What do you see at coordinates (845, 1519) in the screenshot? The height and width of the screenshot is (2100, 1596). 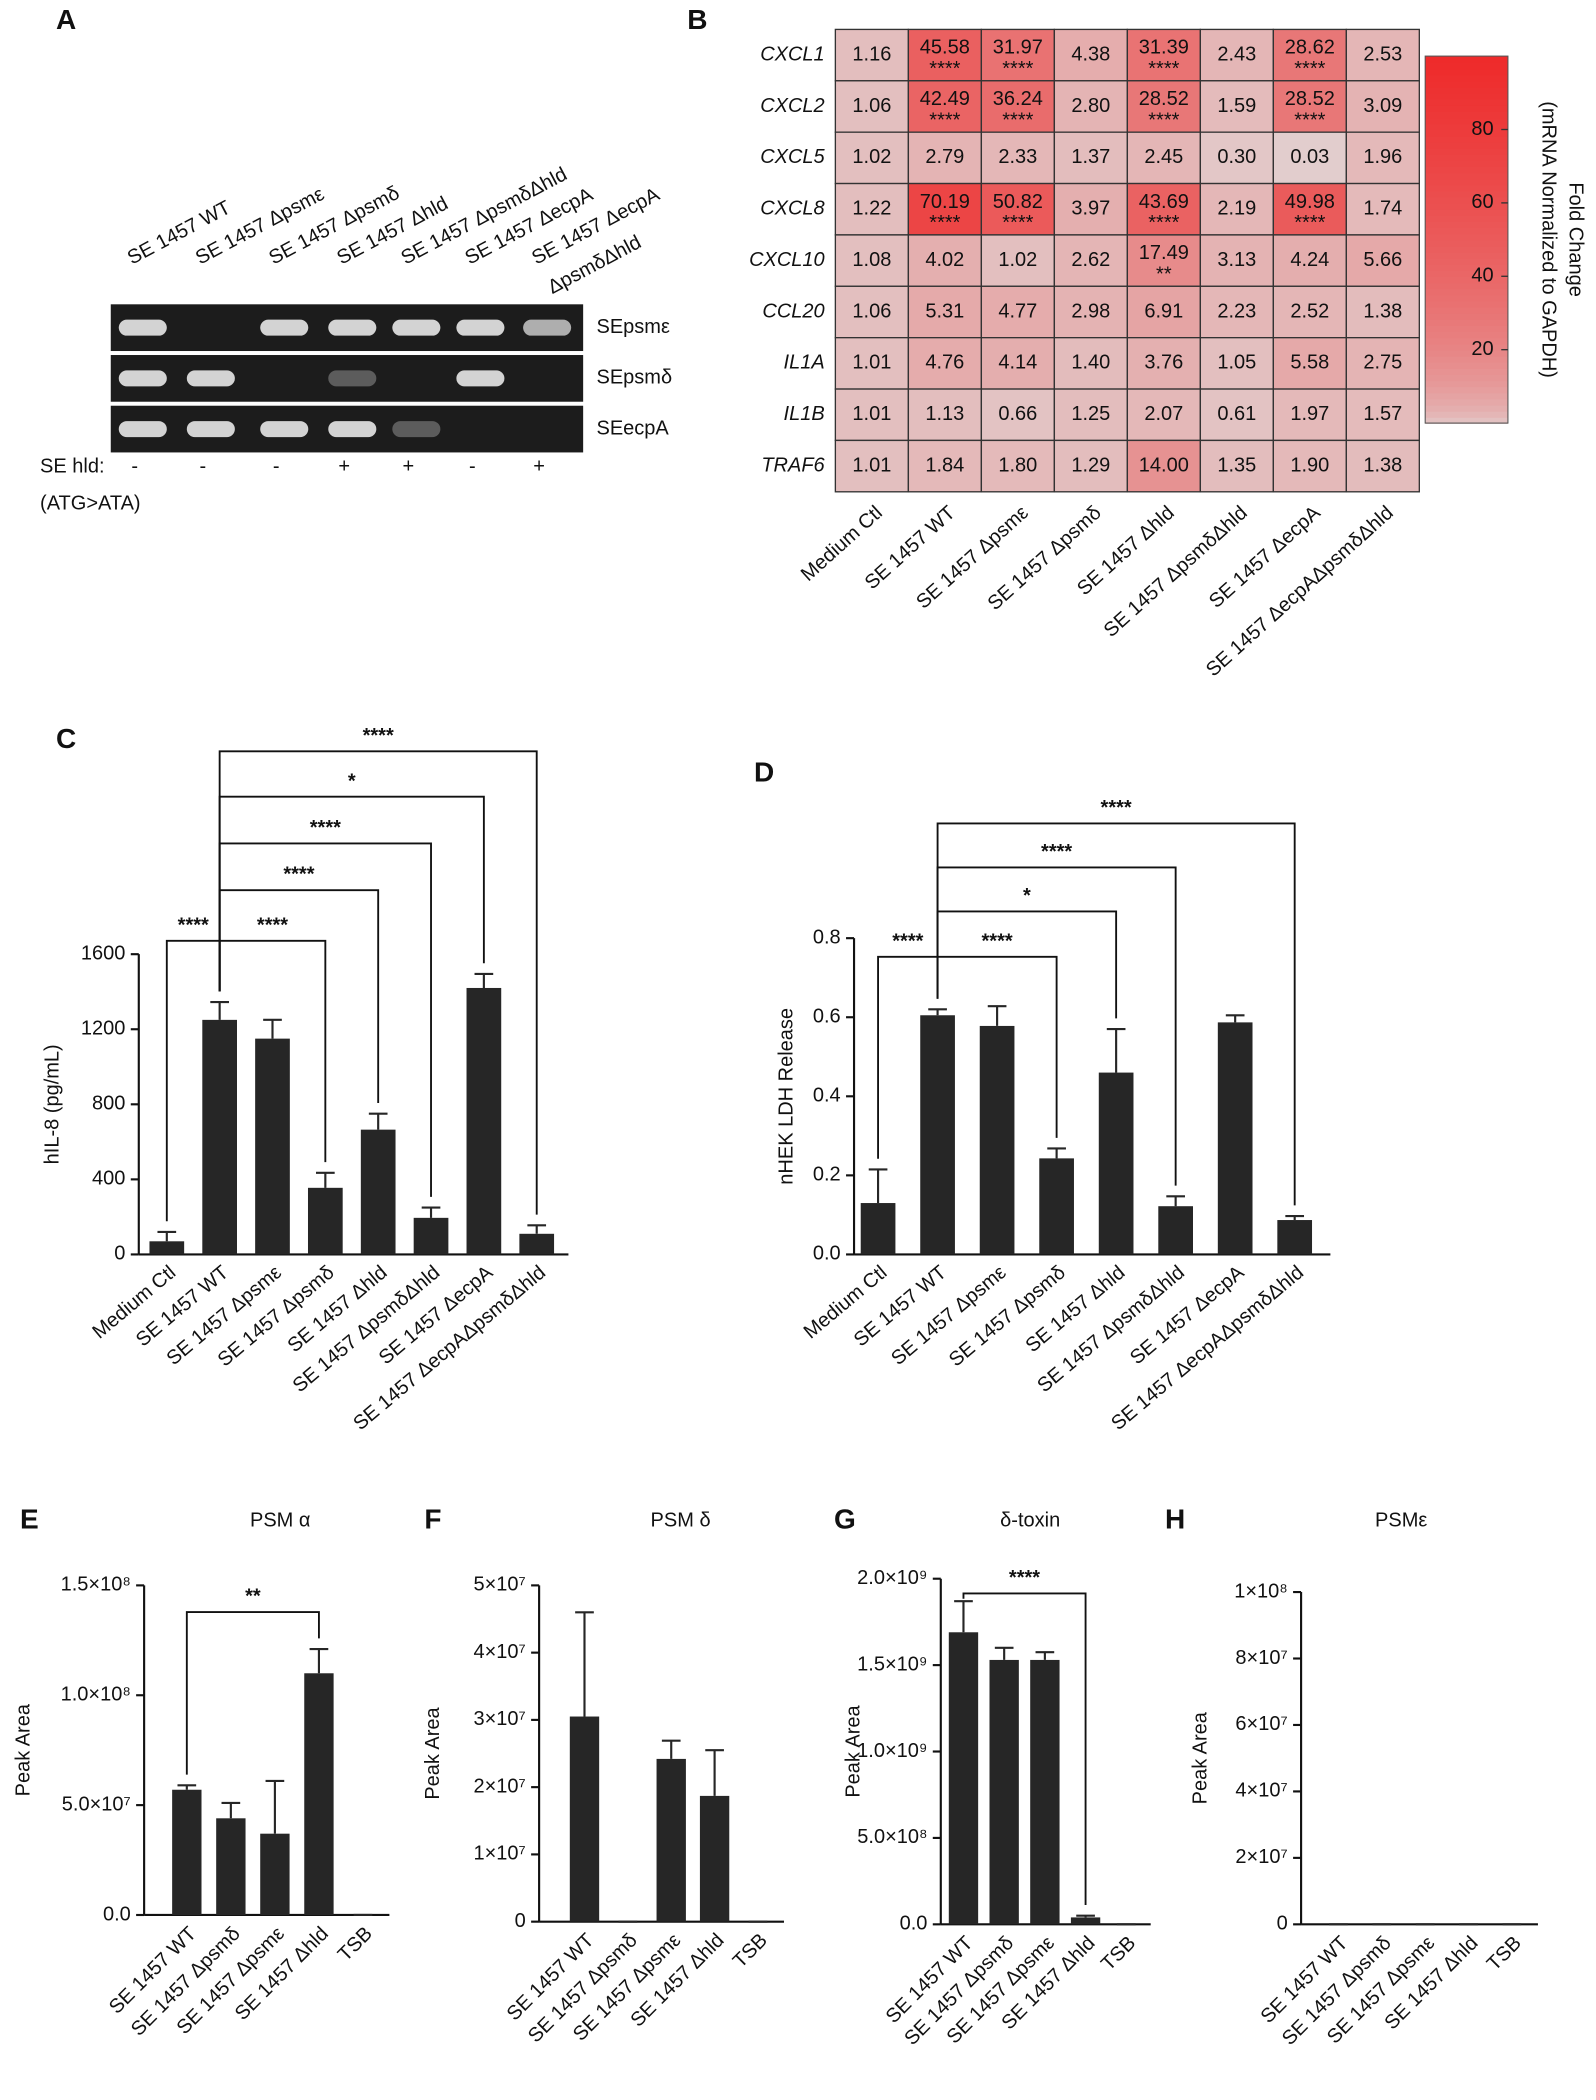 I see `panel-letter: G` at bounding box center [845, 1519].